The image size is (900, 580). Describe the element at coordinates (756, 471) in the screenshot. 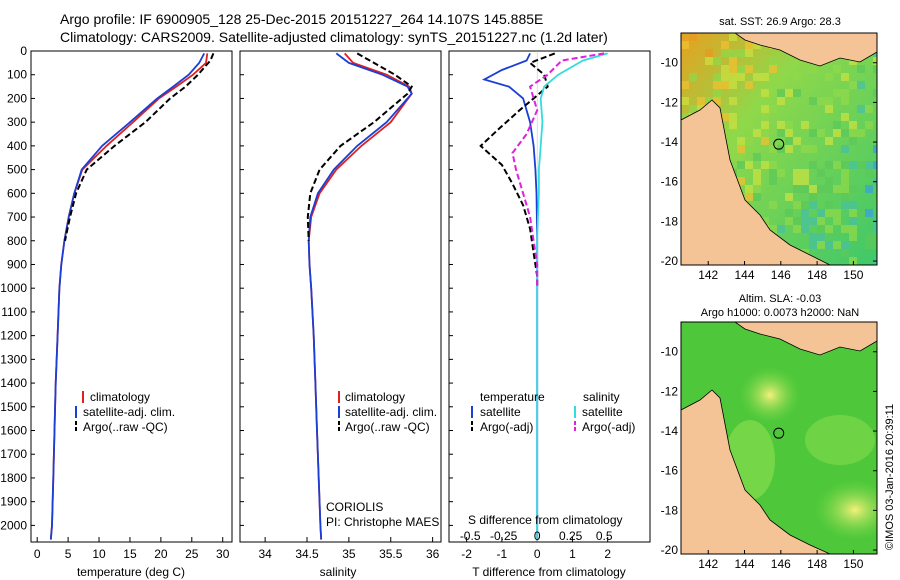

I see `land-australia-bottom` at that location.